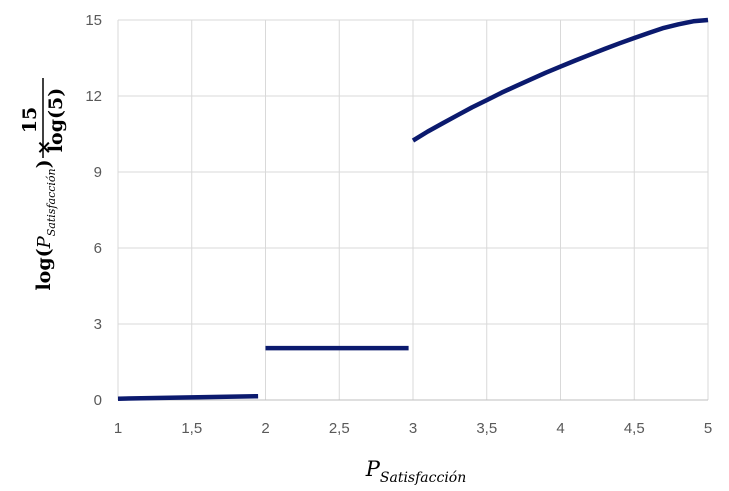  What do you see at coordinates (56, 120) in the screenshot?
I see `fraction-denominator: log(5)` at bounding box center [56, 120].